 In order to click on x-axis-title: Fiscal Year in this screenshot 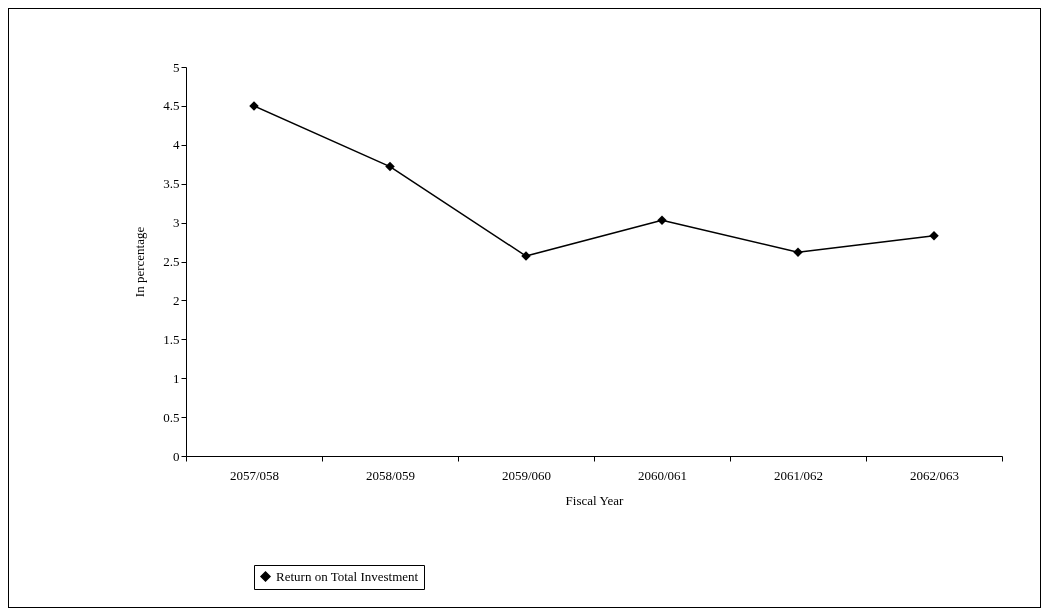, I will do `click(595, 500)`.